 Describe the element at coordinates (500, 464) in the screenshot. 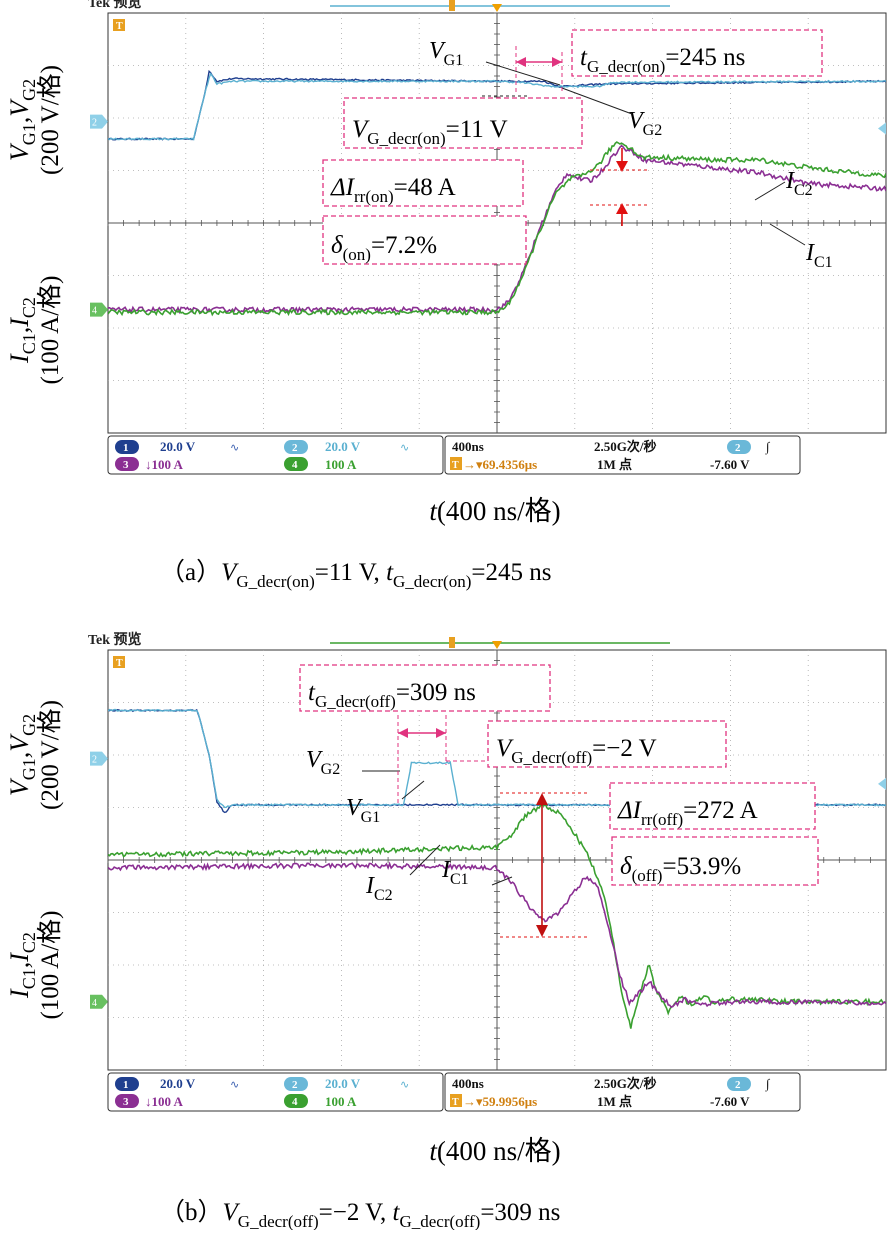

I see `trigger-time: →▾69.4356μs` at that location.